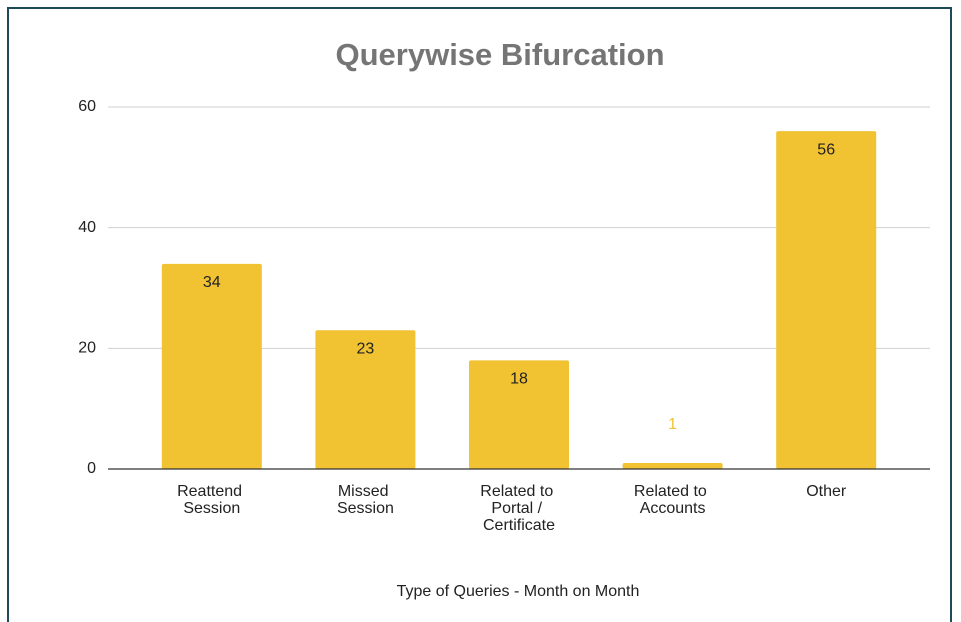 The image size is (961, 622). What do you see at coordinates (91, 468) in the screenshot?
I see `y-tick-label: 0` at bounding box center [91, 468].